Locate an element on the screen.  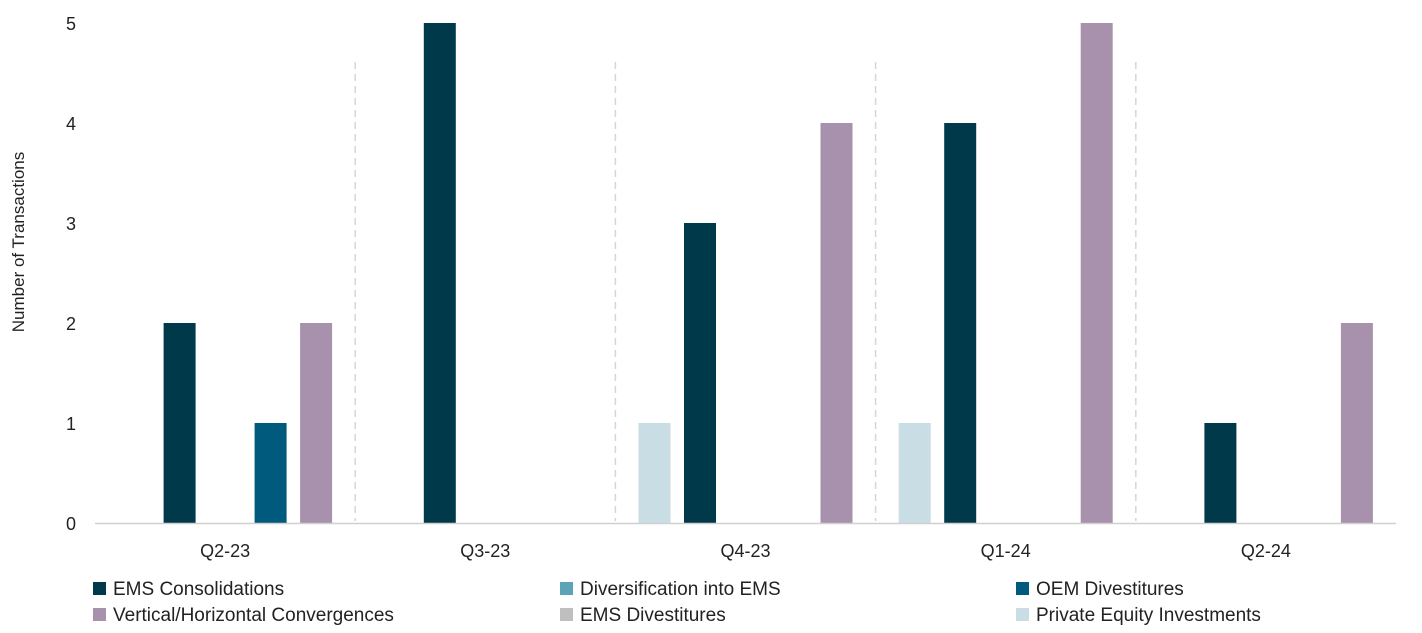
x-tick-label: Q4-23 is located at coordinates (745, 551).